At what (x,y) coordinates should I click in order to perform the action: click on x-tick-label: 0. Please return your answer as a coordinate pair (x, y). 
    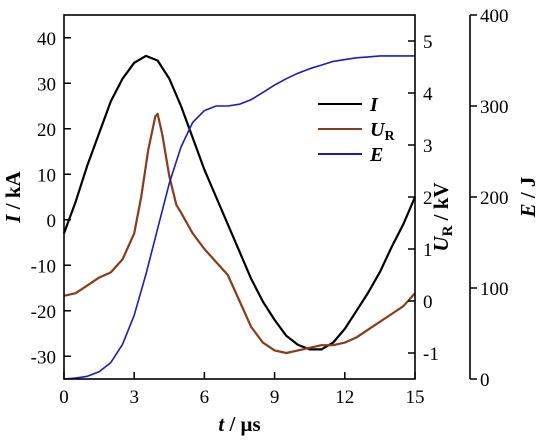
    Looking at the image, I should click on (64, 397).